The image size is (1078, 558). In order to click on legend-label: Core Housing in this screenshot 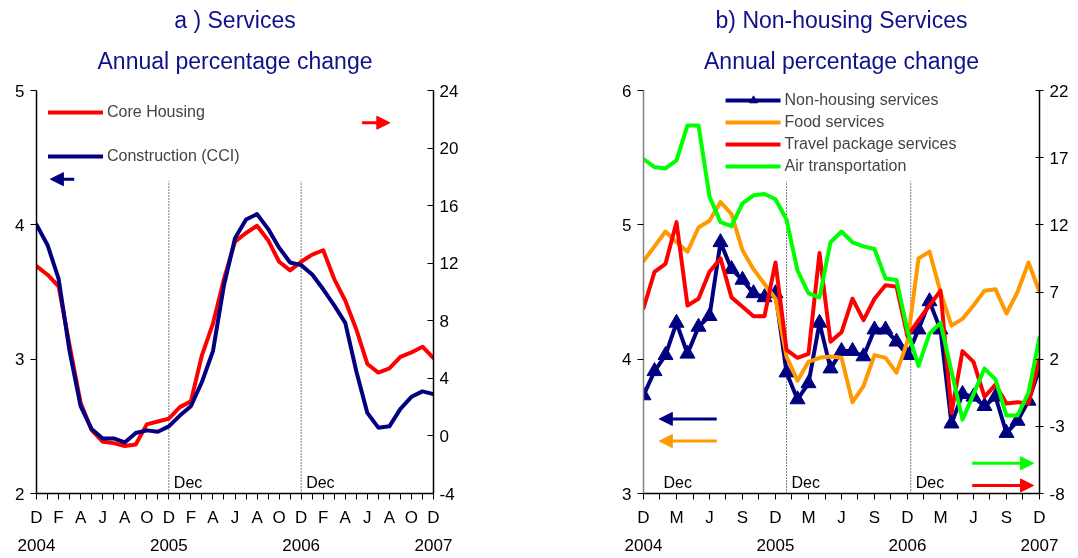, I will do `click(156, 112)`.